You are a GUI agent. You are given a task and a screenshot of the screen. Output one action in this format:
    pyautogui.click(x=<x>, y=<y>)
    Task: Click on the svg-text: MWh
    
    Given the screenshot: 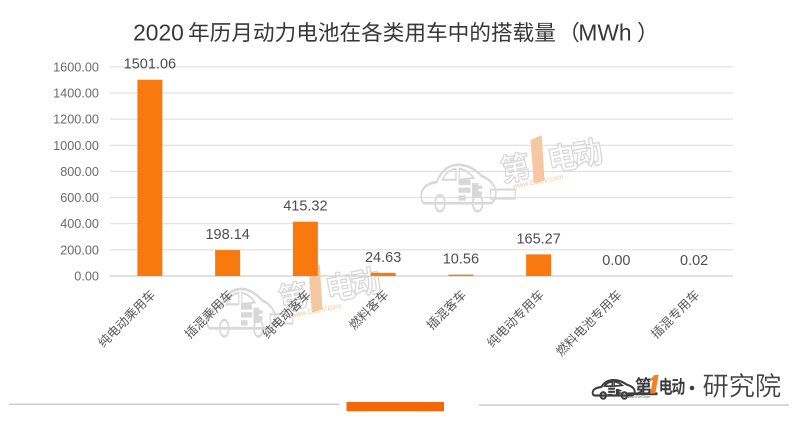 What is the action you would take?
    pyautogui.click(x=604, y=32)
    